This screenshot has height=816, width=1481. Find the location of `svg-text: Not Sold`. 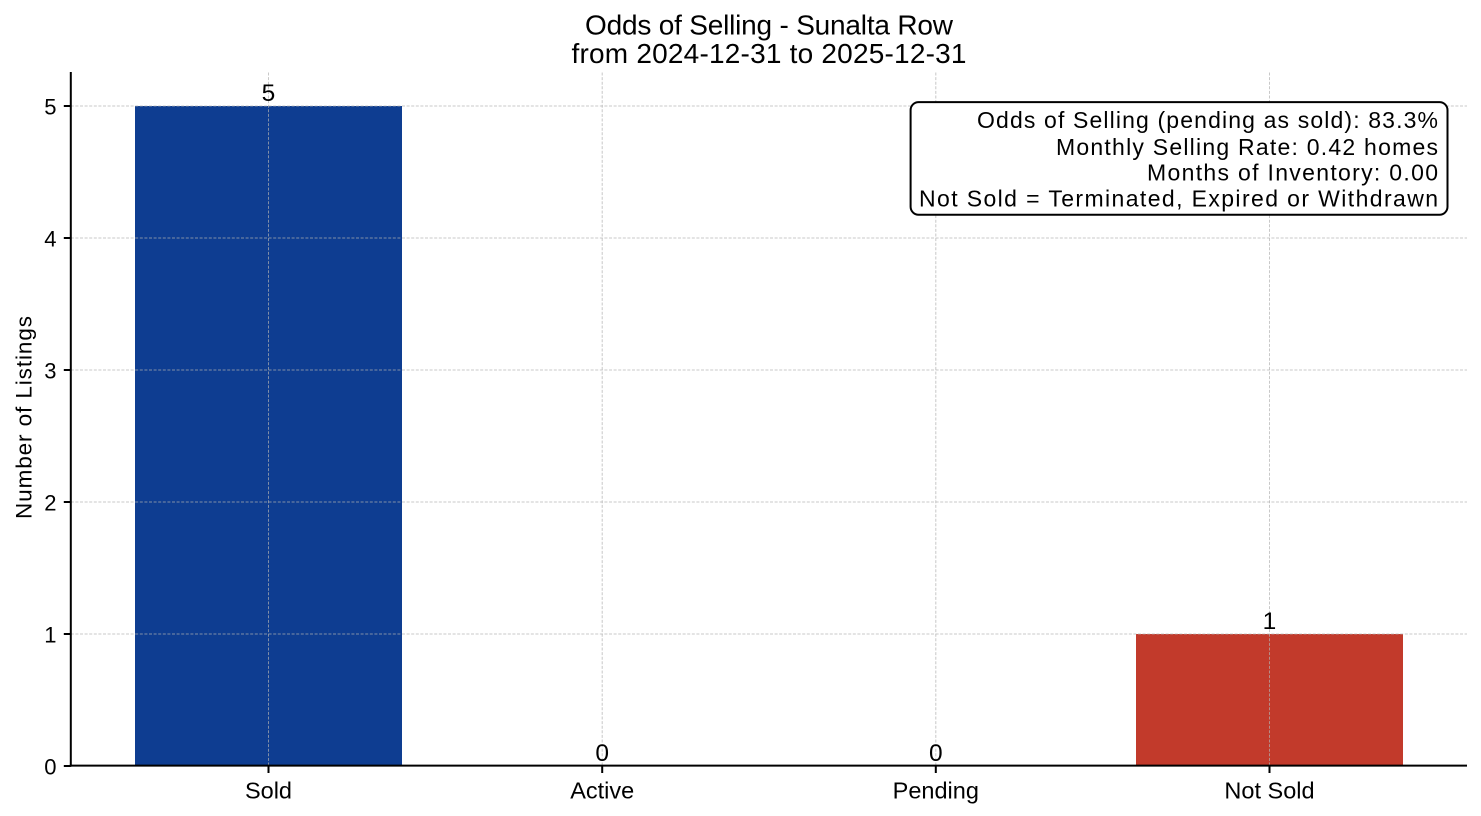

svg-text: Not Sold is located at coordinates (1269, 791).